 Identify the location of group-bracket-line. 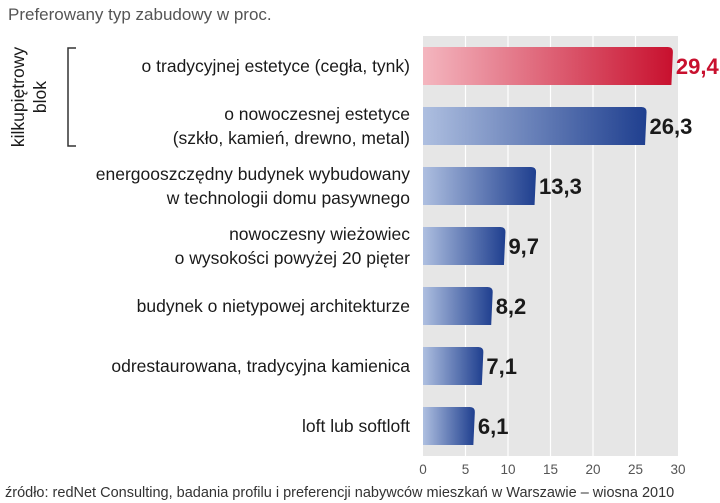
(71, 97).